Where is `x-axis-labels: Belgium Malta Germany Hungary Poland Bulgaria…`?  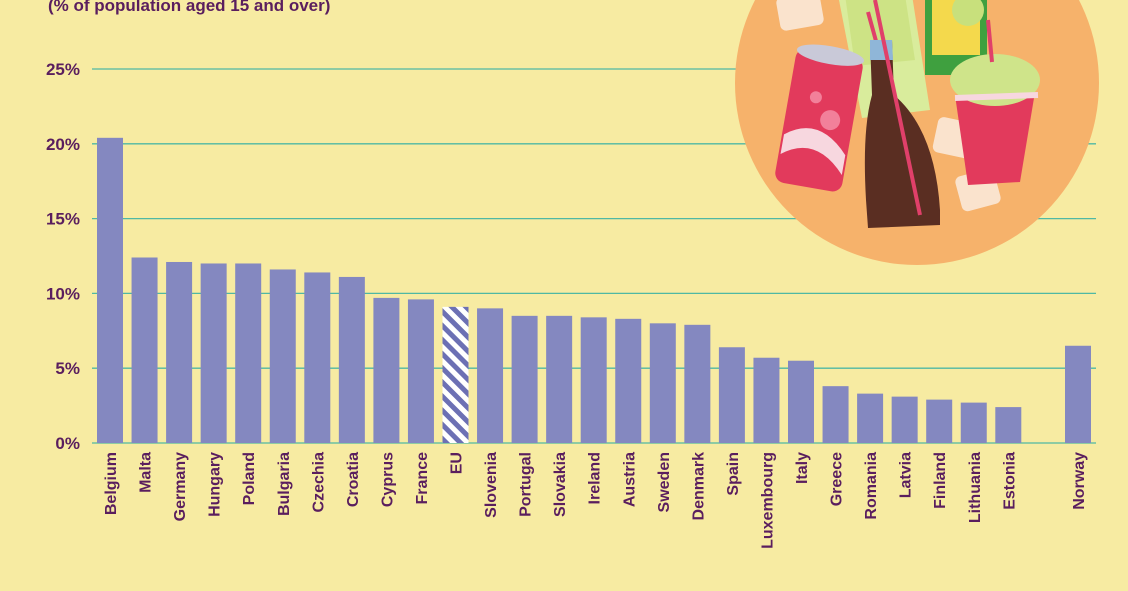 x-axis-labels: Belgium Malta Germany Hungary Poland Bulgaria… is located at coordinates (595, 500).